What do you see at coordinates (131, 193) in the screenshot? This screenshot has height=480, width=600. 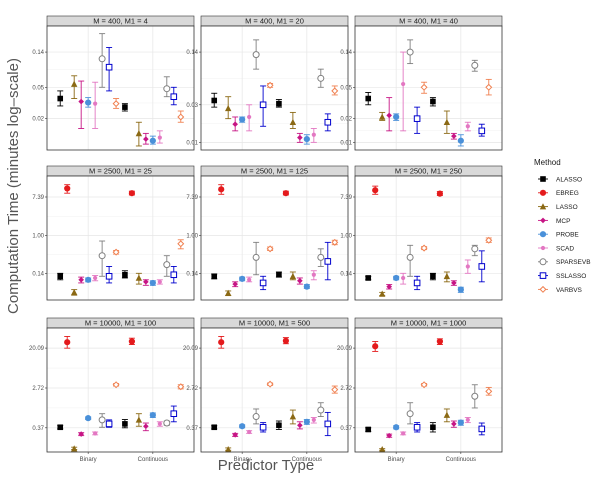 I see `point-ebreg-continuous-group` at bounding box center [131, 193].